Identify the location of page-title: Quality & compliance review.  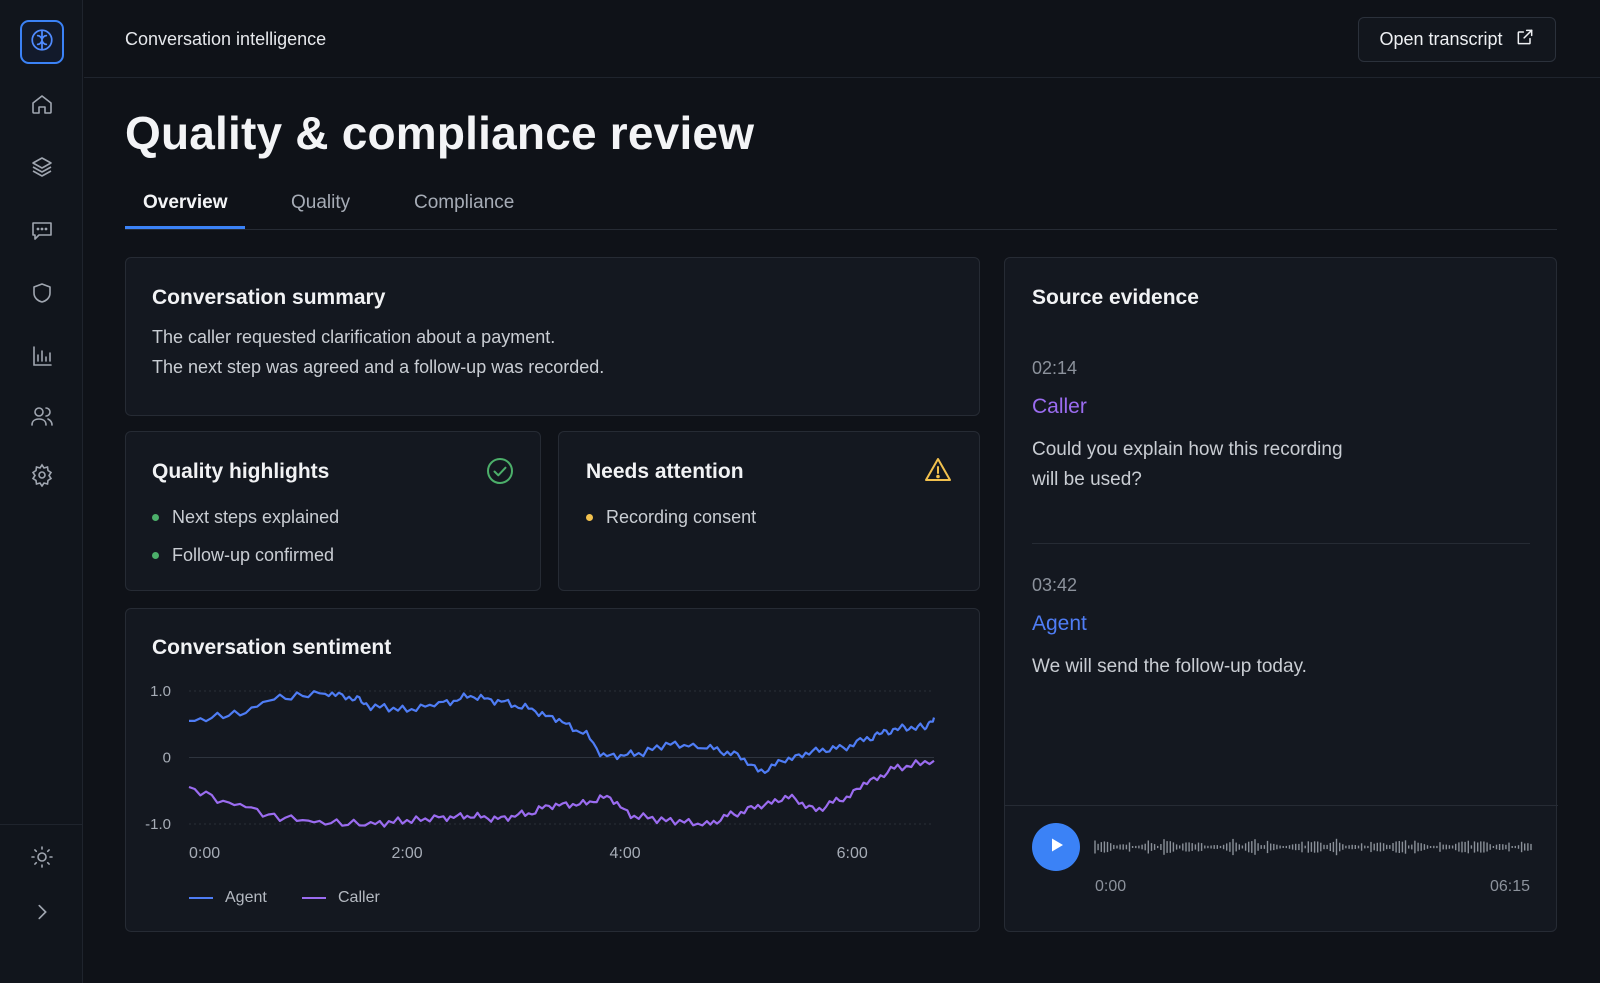
(440, 133).